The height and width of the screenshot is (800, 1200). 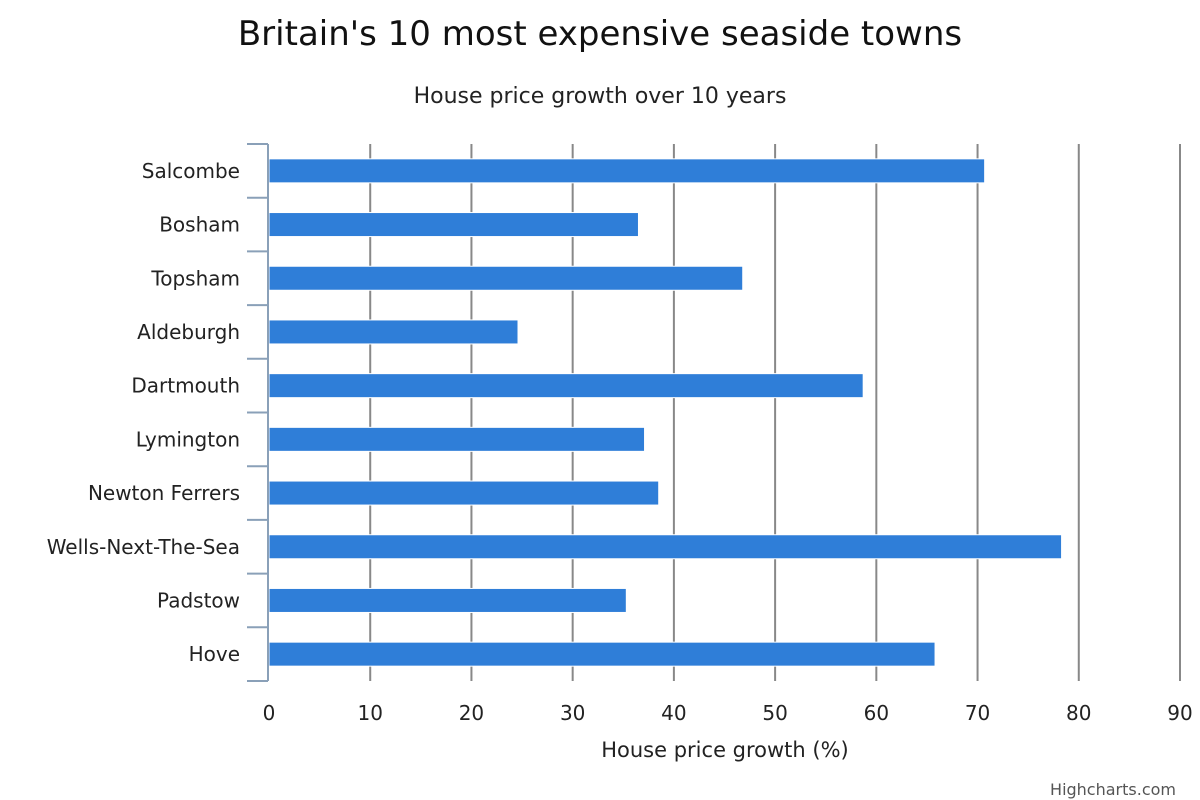 What do you see at coordinates (164, 493) in the screenshot?
I see `y-category-label: Newton Ferrers` at bounding box center [164, 493].